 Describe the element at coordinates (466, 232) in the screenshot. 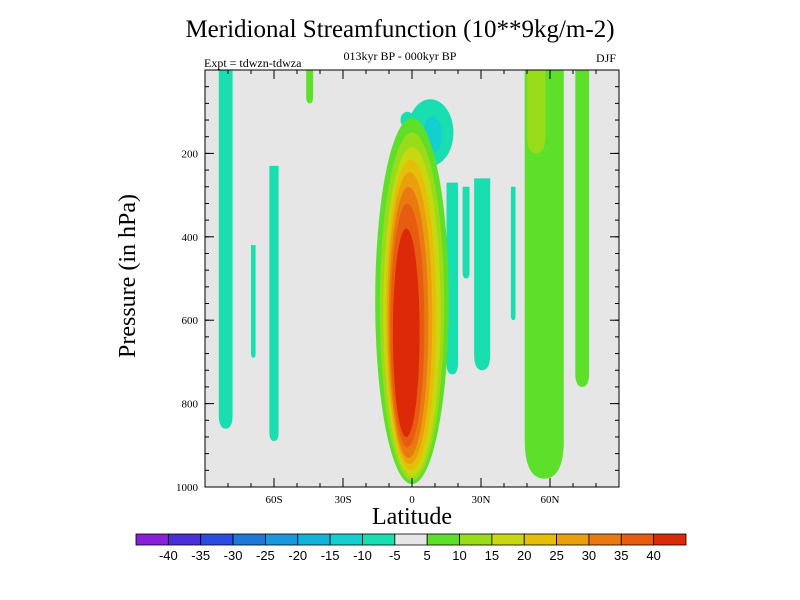

I see `contour-band-nh-23n` at that location.